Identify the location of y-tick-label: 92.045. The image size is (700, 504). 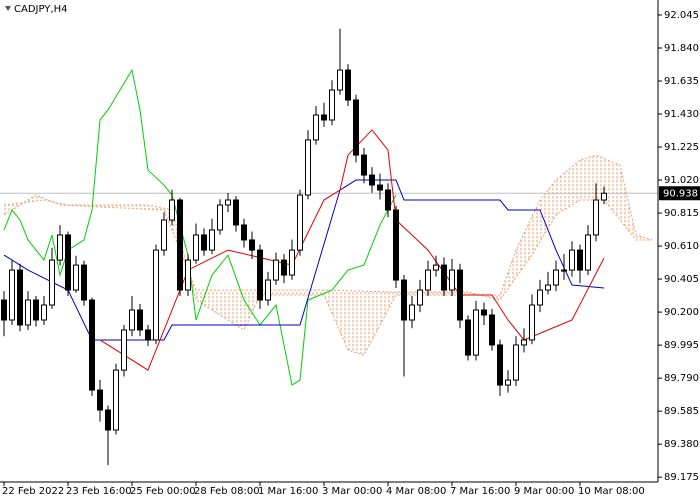
(681, 15).